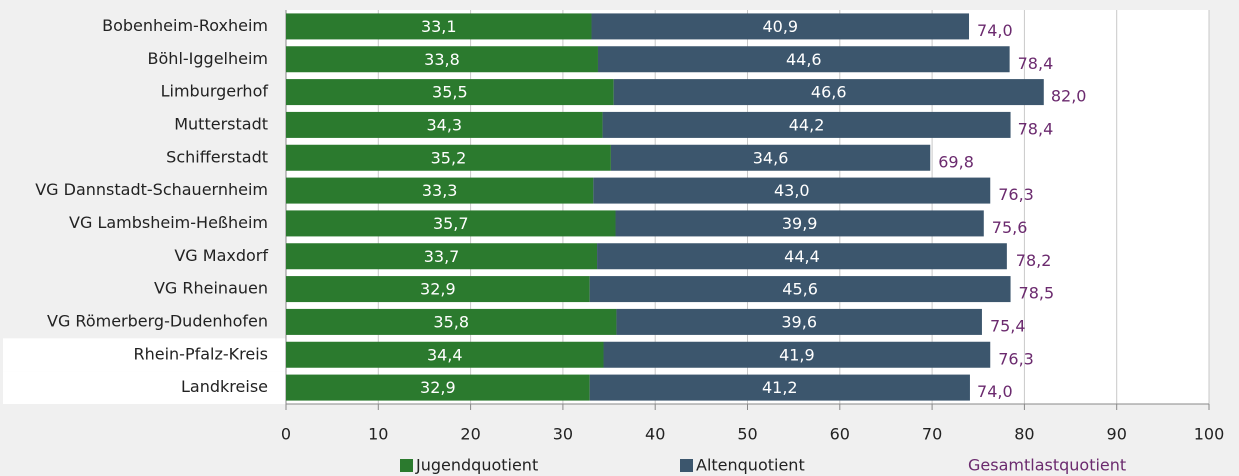  What do you see at coordinates (476, 465) in the screenshot?
I see `legend-label: Jugendquotient` at bounding box center [476, 465].